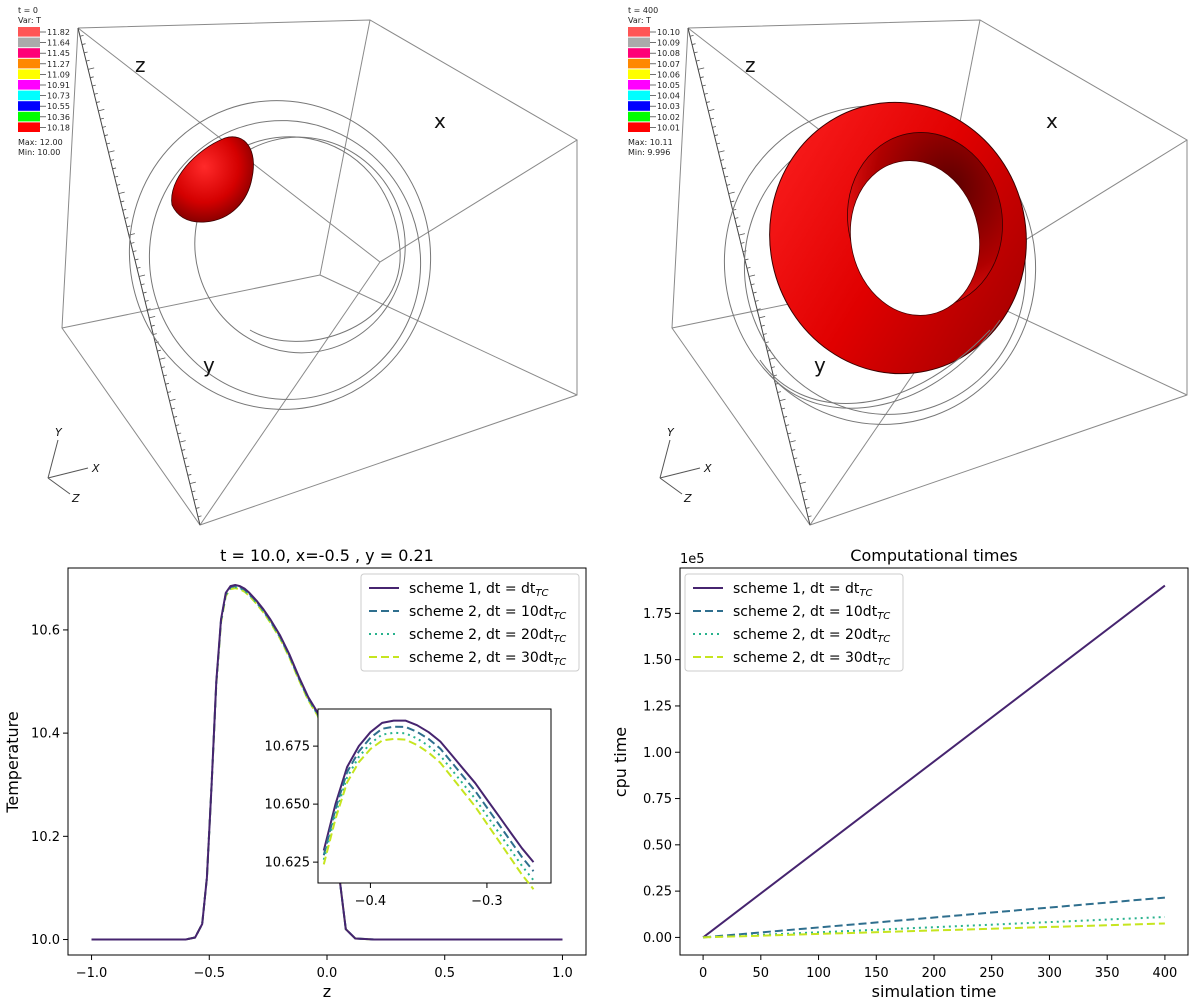  What do you see at coordinates (934, 761) in the screenshot?
I see `series-lines` at bounding box center [934, 761].